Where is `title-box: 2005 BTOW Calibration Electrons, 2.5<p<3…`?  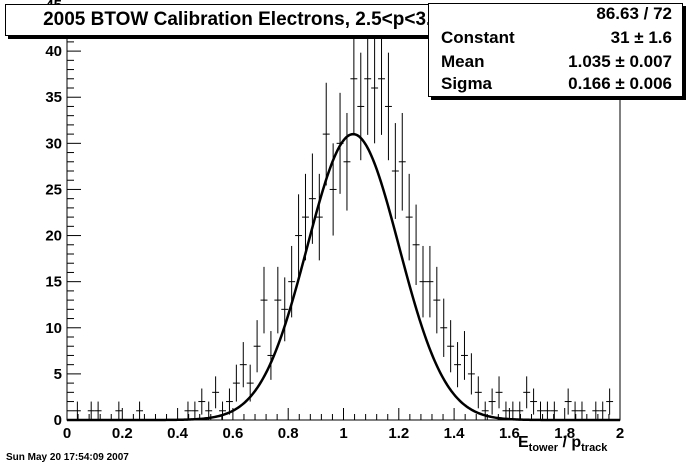
title-box: 2005 BTOW Calibration Electrons, 2.5<p<3… is located at coordinates (242, 20).